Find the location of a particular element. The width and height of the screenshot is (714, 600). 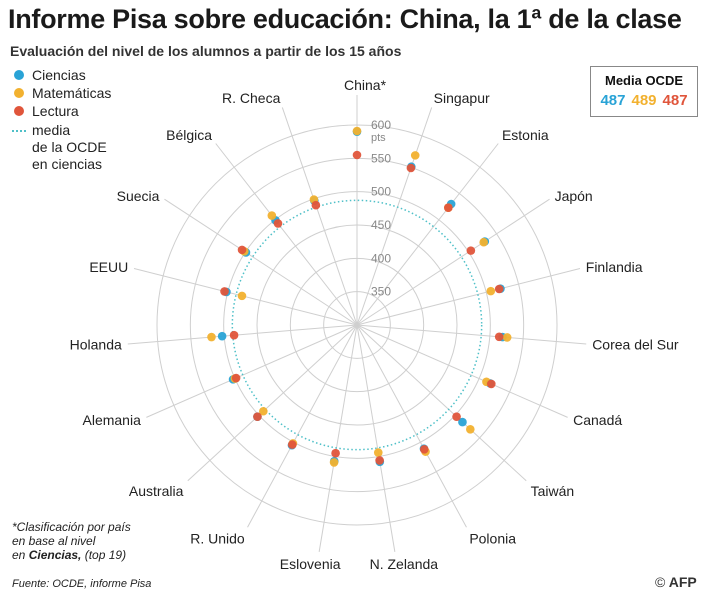

legend-label-ciencias: Ciencias is located at coordinates (59, 75).